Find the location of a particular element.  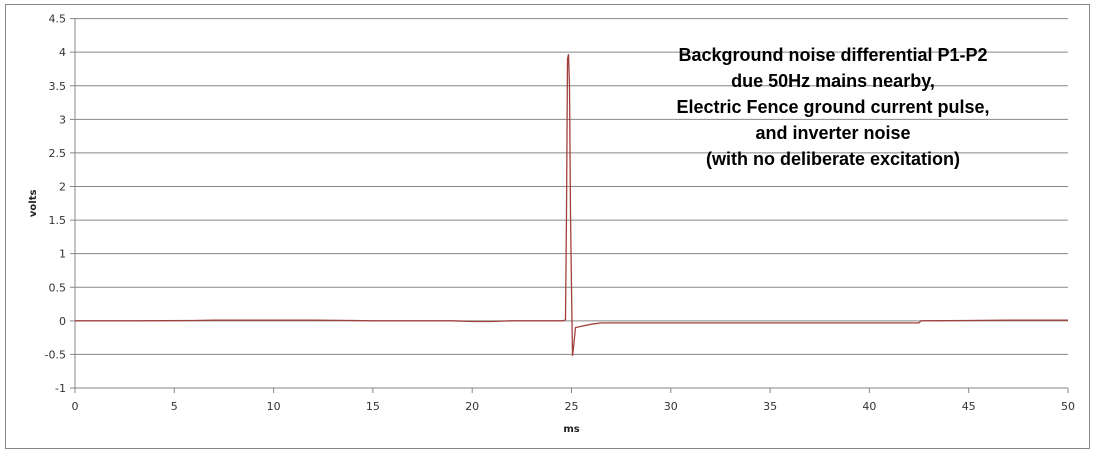

title-line: Background noise differential P1-P2 is located at coordinates (833, 55).